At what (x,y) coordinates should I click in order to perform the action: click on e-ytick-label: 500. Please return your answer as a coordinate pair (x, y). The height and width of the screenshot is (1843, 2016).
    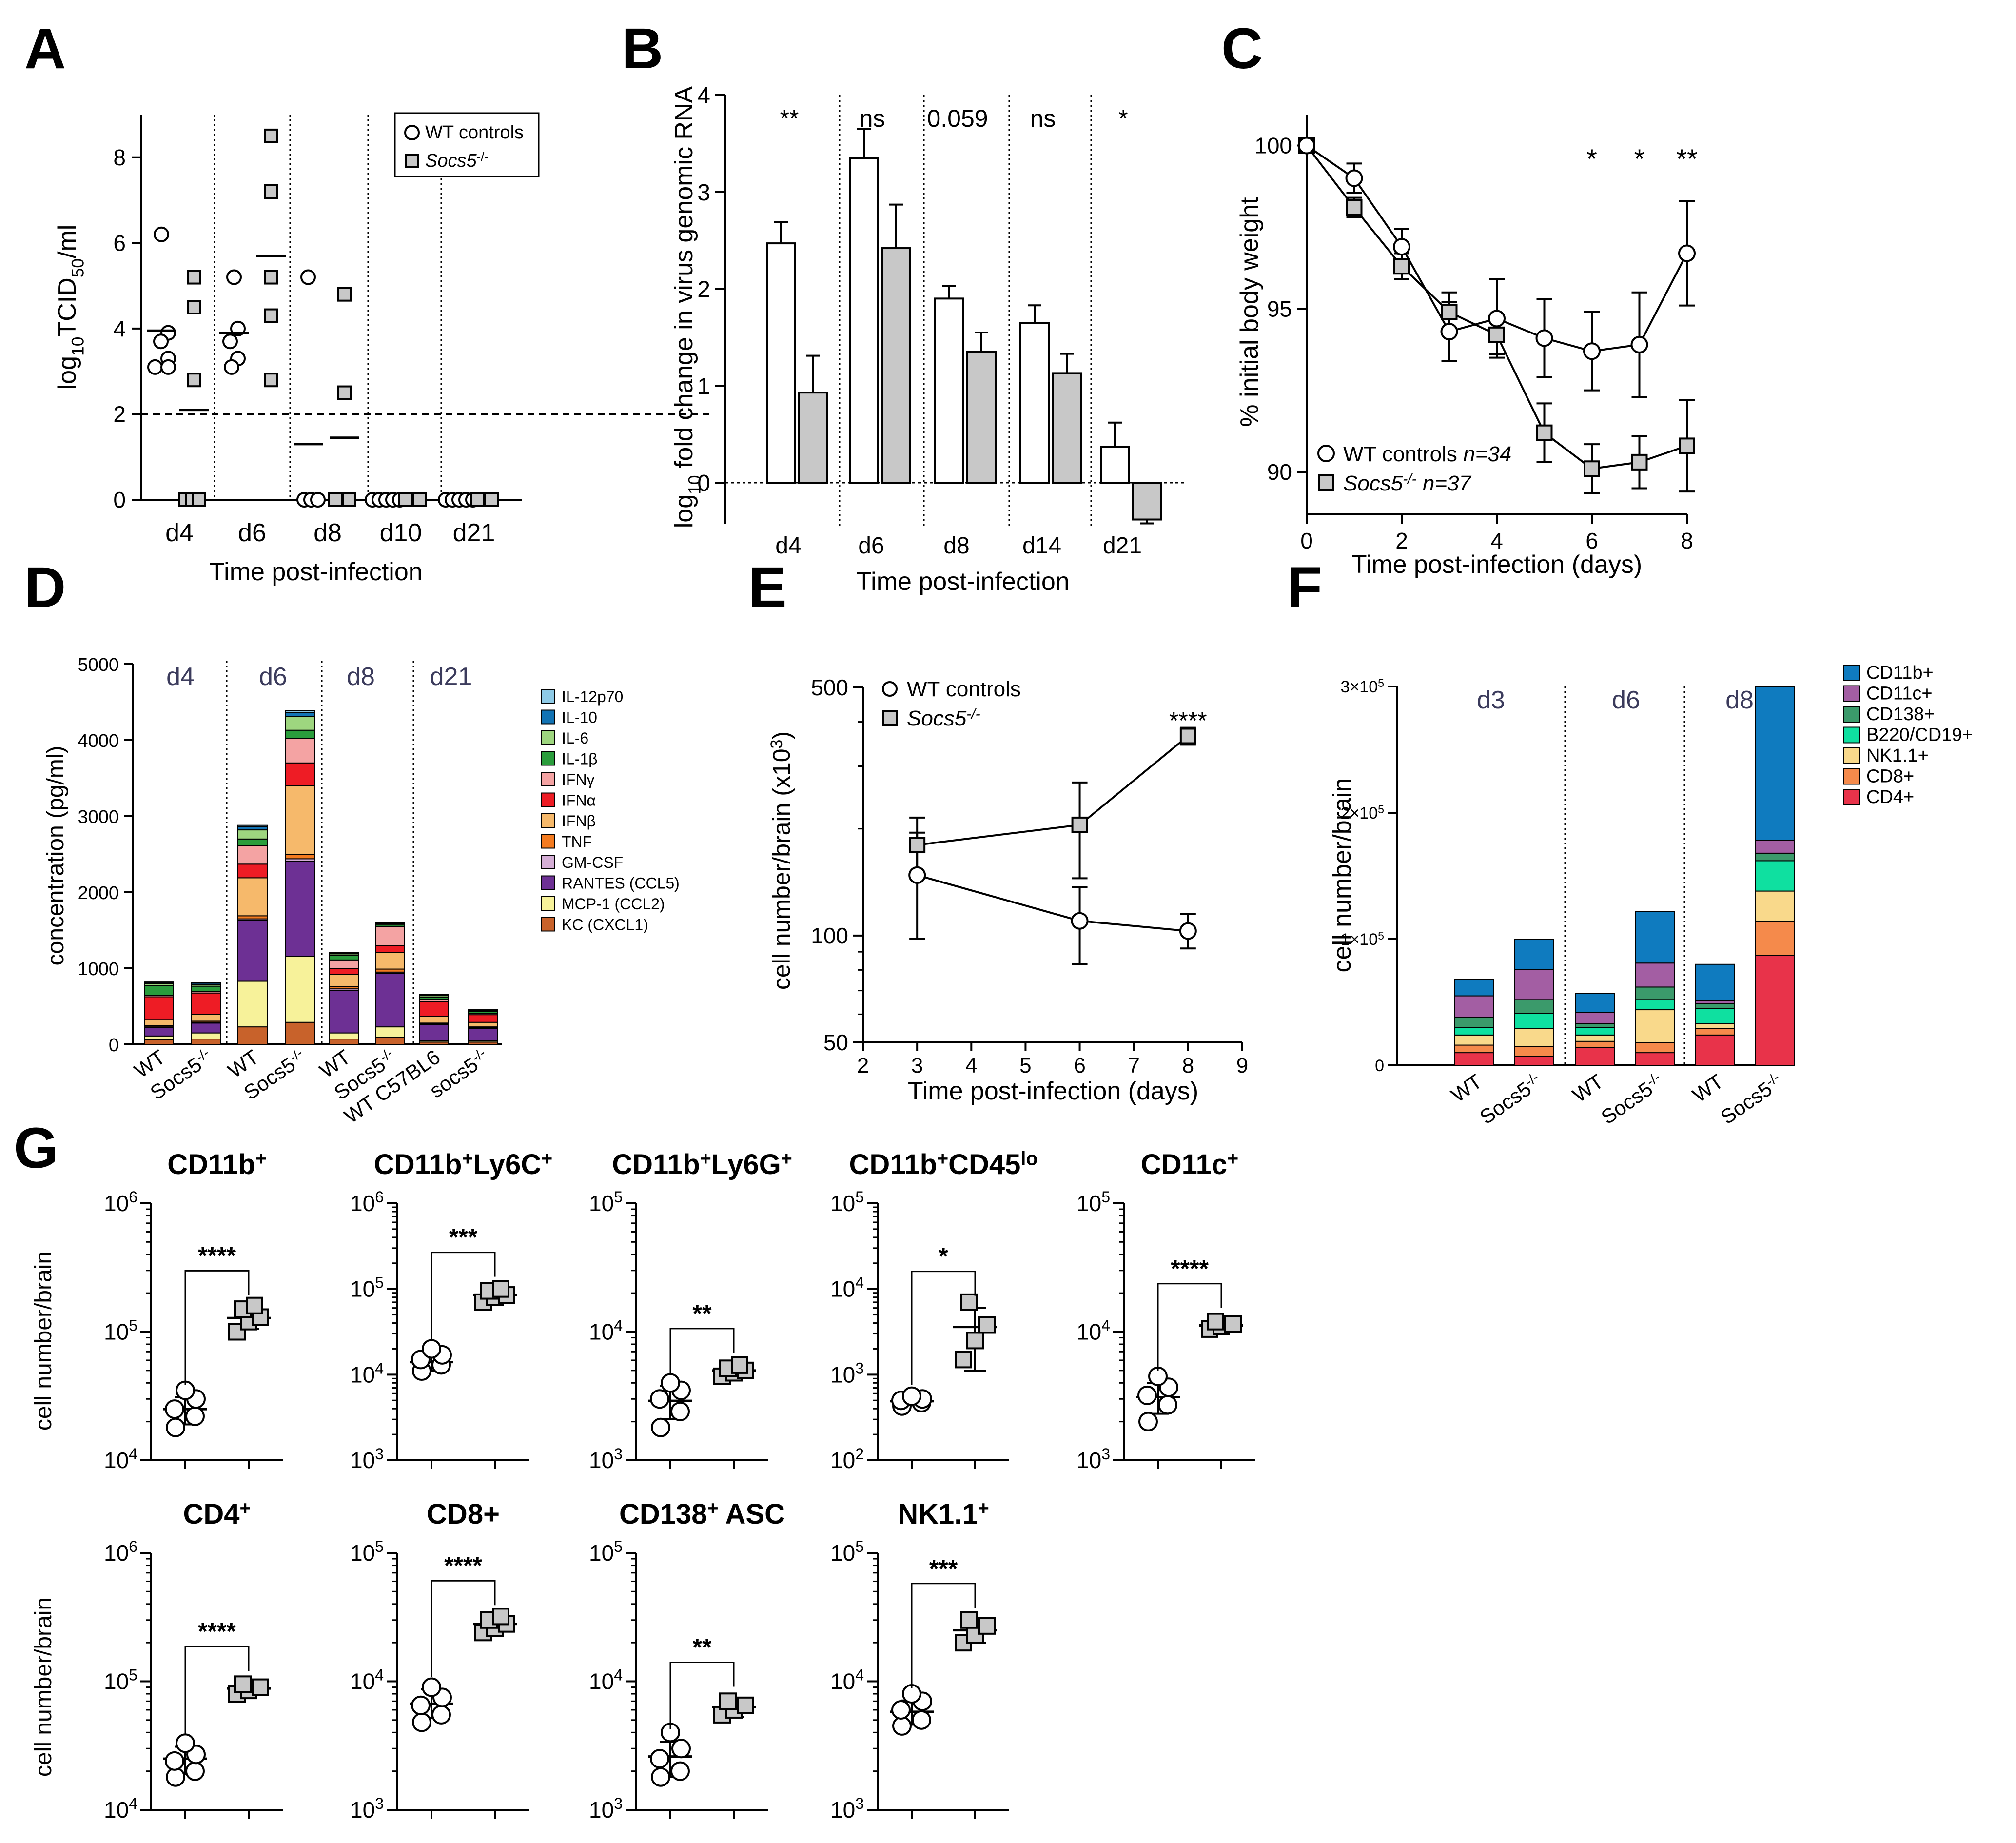
    Looking at the image, I should click on (829, 687).